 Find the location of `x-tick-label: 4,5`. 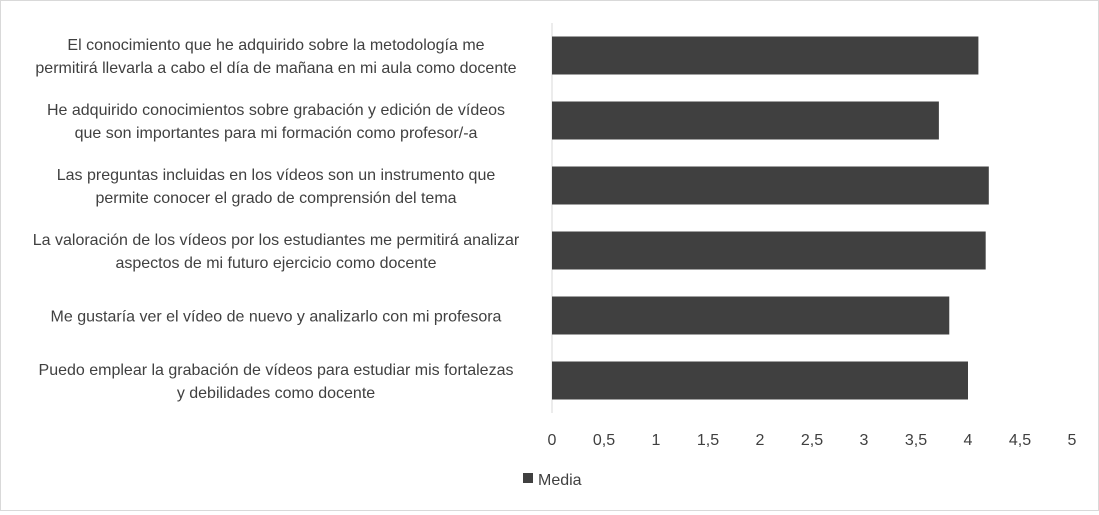

x-tick-label: 4,5 is located at coordinates (1020, 440).